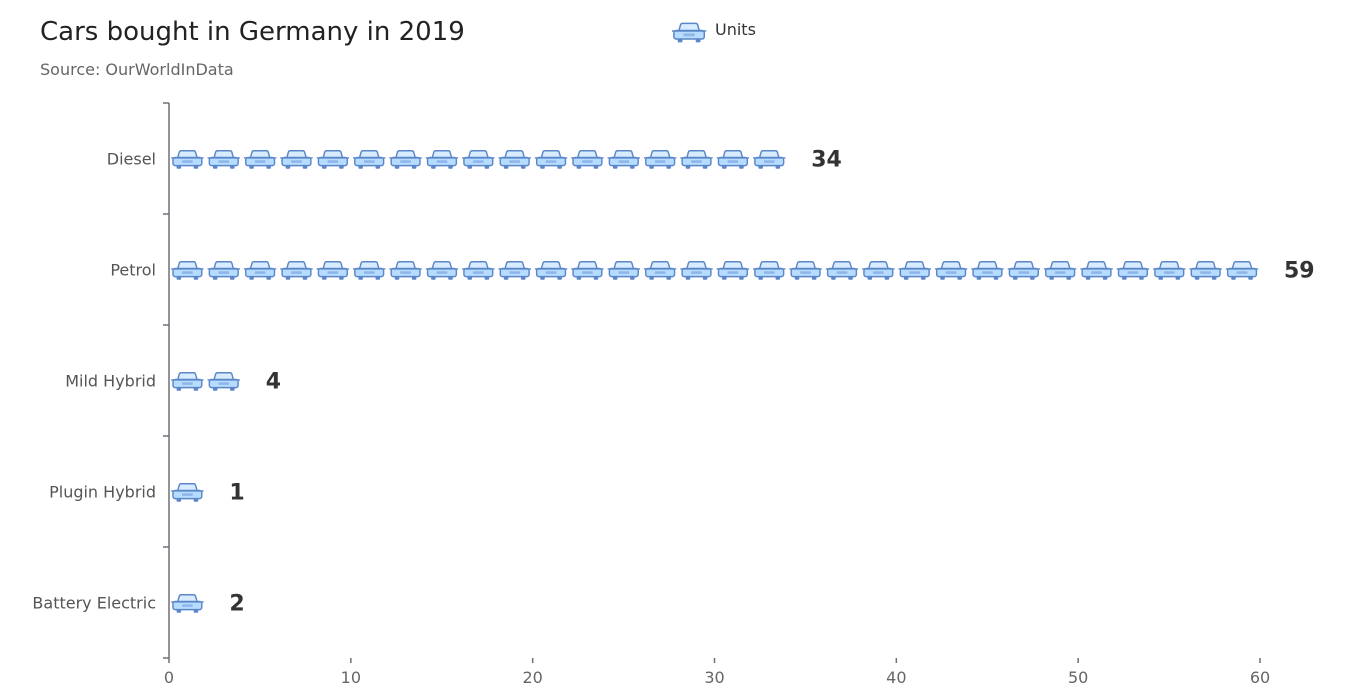 The width and height of the screenshot is (1365, 694). Describe the element at coordinates (1299, 271) in the screenshot. I see `data-label: 59` at that location.